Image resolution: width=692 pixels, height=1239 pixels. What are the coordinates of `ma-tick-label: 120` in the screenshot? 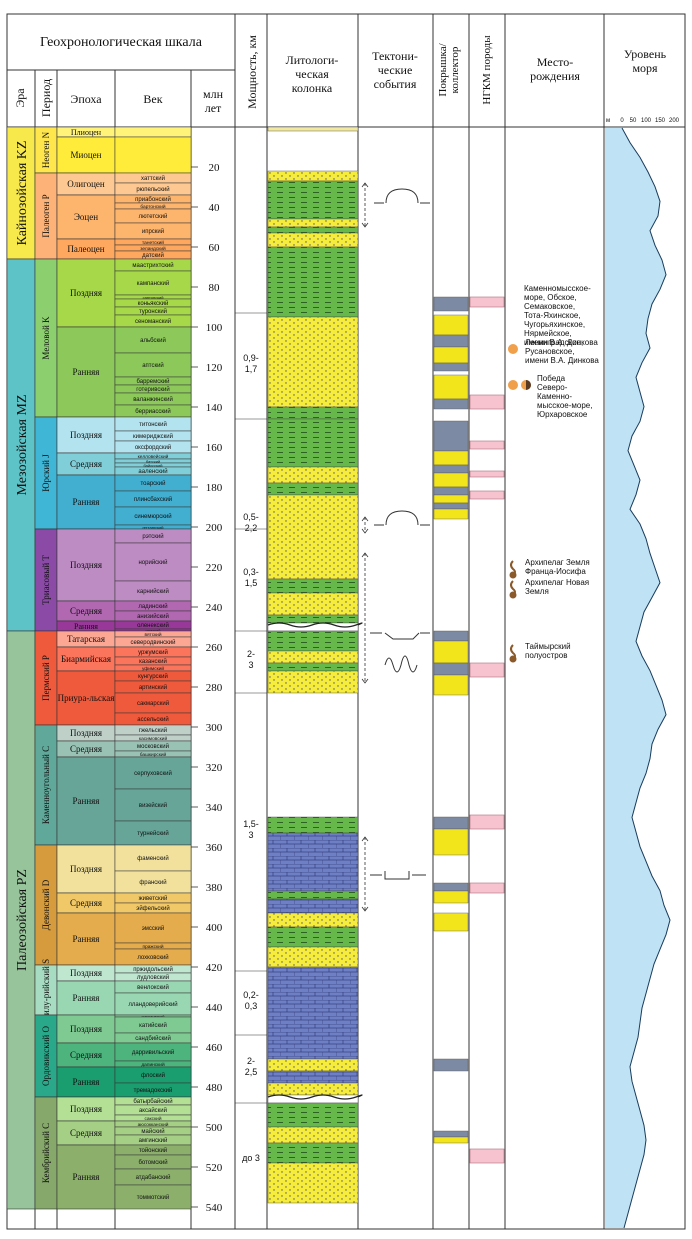 It's located at (214, 368).